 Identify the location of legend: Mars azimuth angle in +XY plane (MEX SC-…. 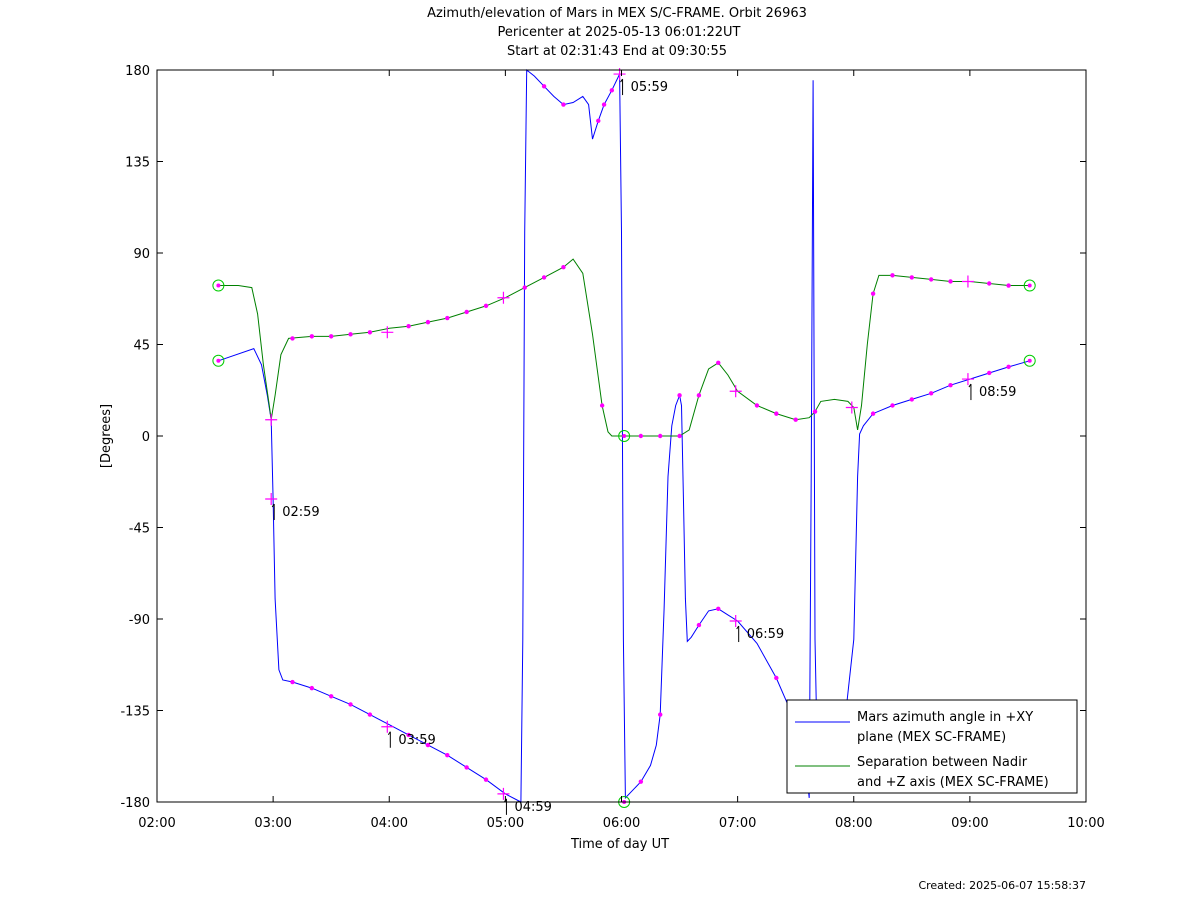
(932, 746).